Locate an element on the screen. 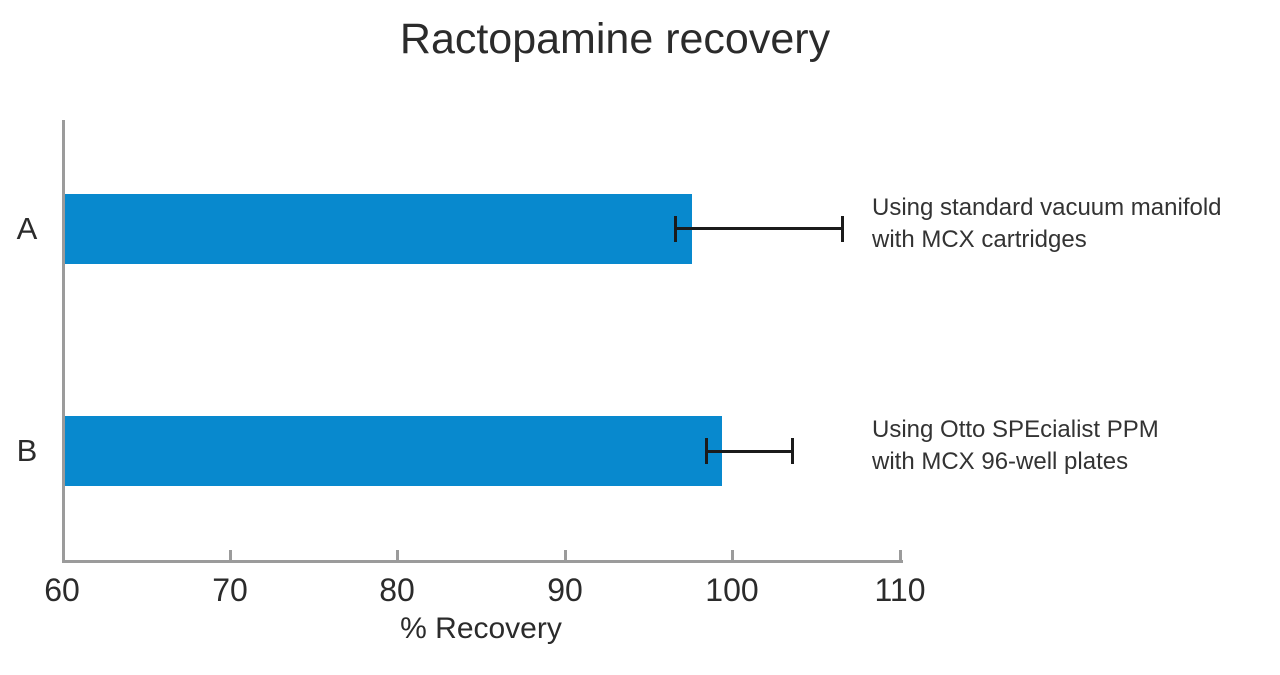 Image resolution: width=1280 pixels, height=675 pixels. error-bar-B-cap-low is located at coordinates (706, 451).